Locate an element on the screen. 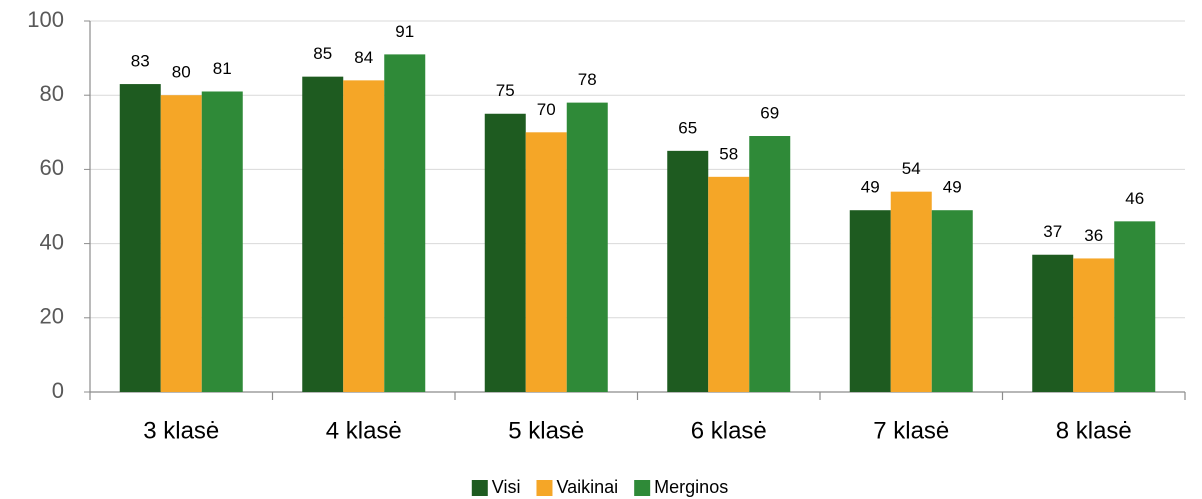  y-tick-label: 0 is located at coordinates (58, 390).